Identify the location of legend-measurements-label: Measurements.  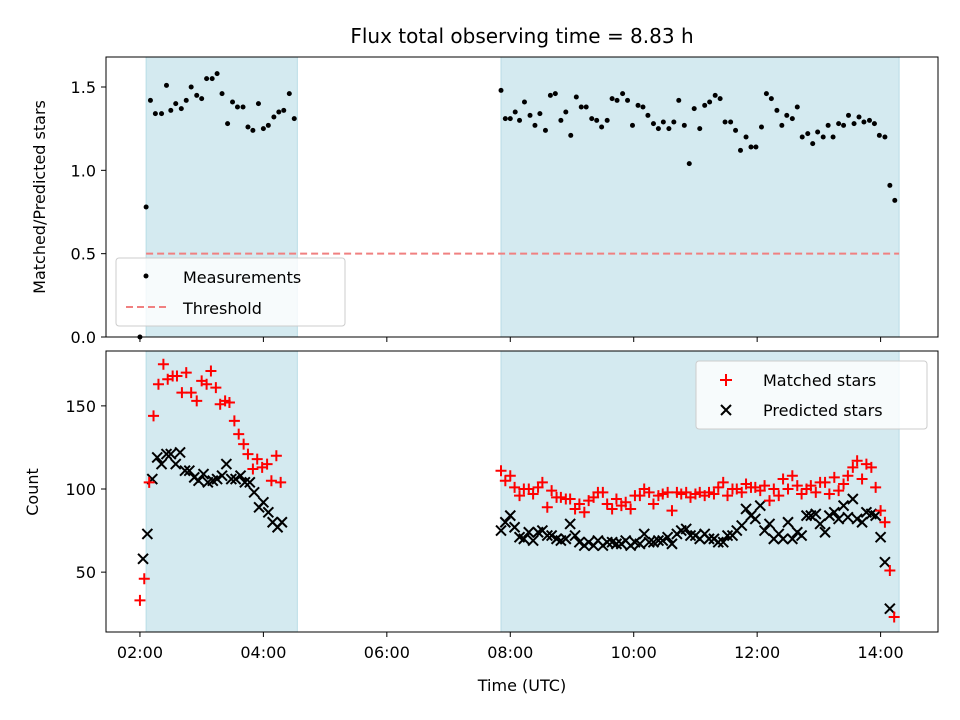
(242, 277).